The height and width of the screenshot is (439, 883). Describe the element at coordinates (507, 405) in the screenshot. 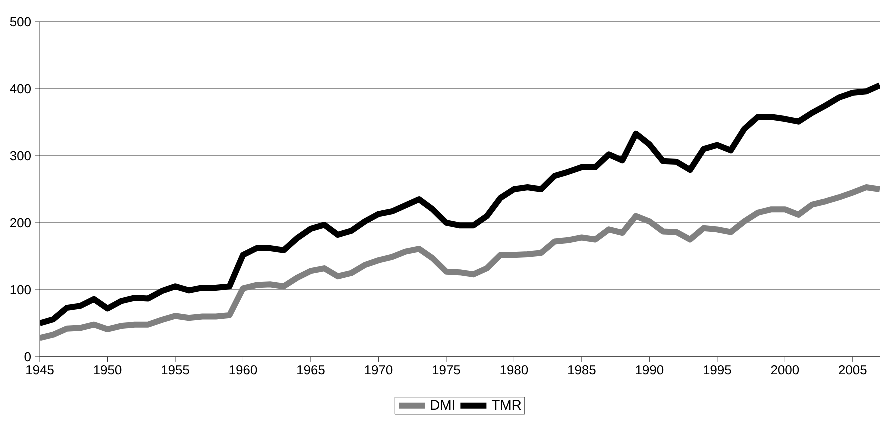

I see `legend-label: TMR` at that location.